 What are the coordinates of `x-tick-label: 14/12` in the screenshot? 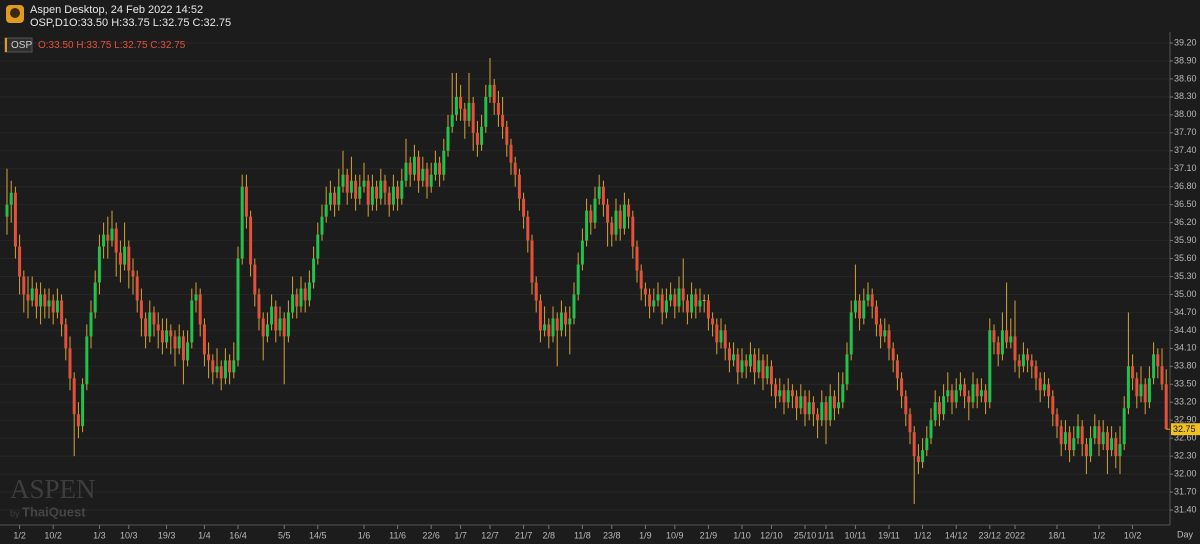 It's located at (956, 535).